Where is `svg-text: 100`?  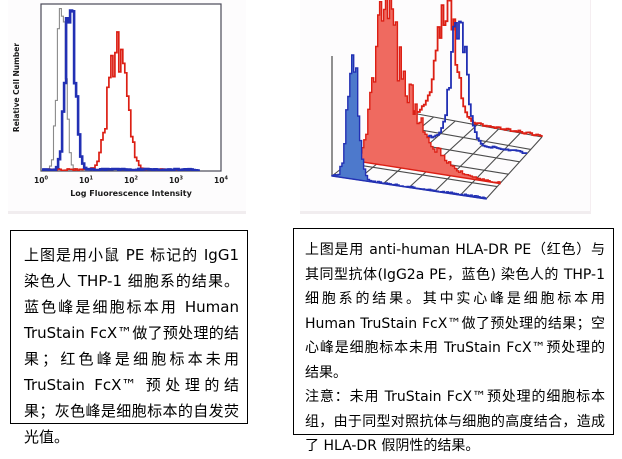
svg-text: 100 is located at coordinates (41, 181).